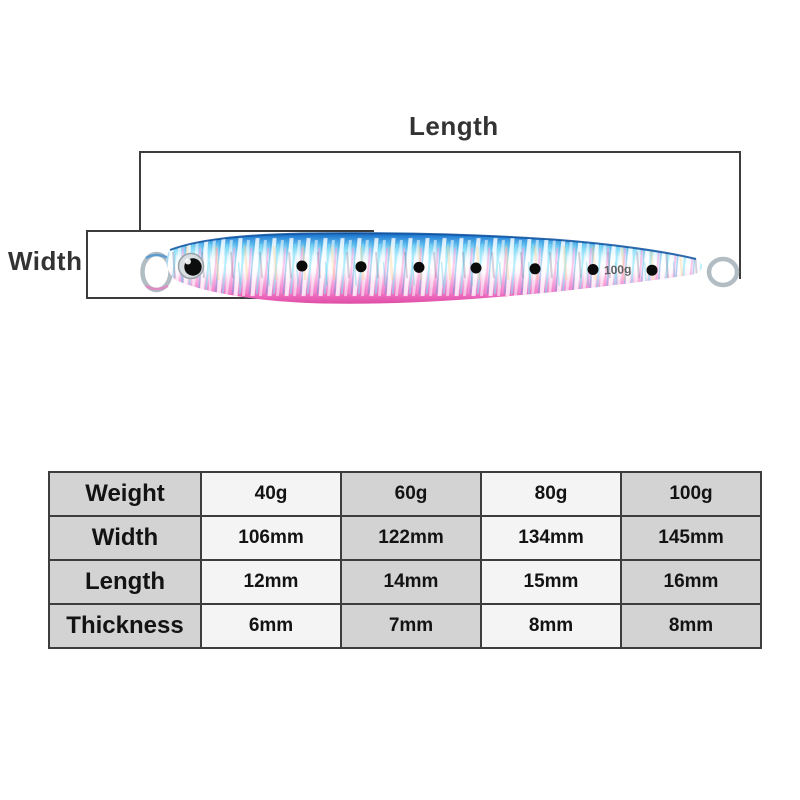  Describe the element at coordinates (477, 268) in the screenshot. I see `lure-spots` at that location.